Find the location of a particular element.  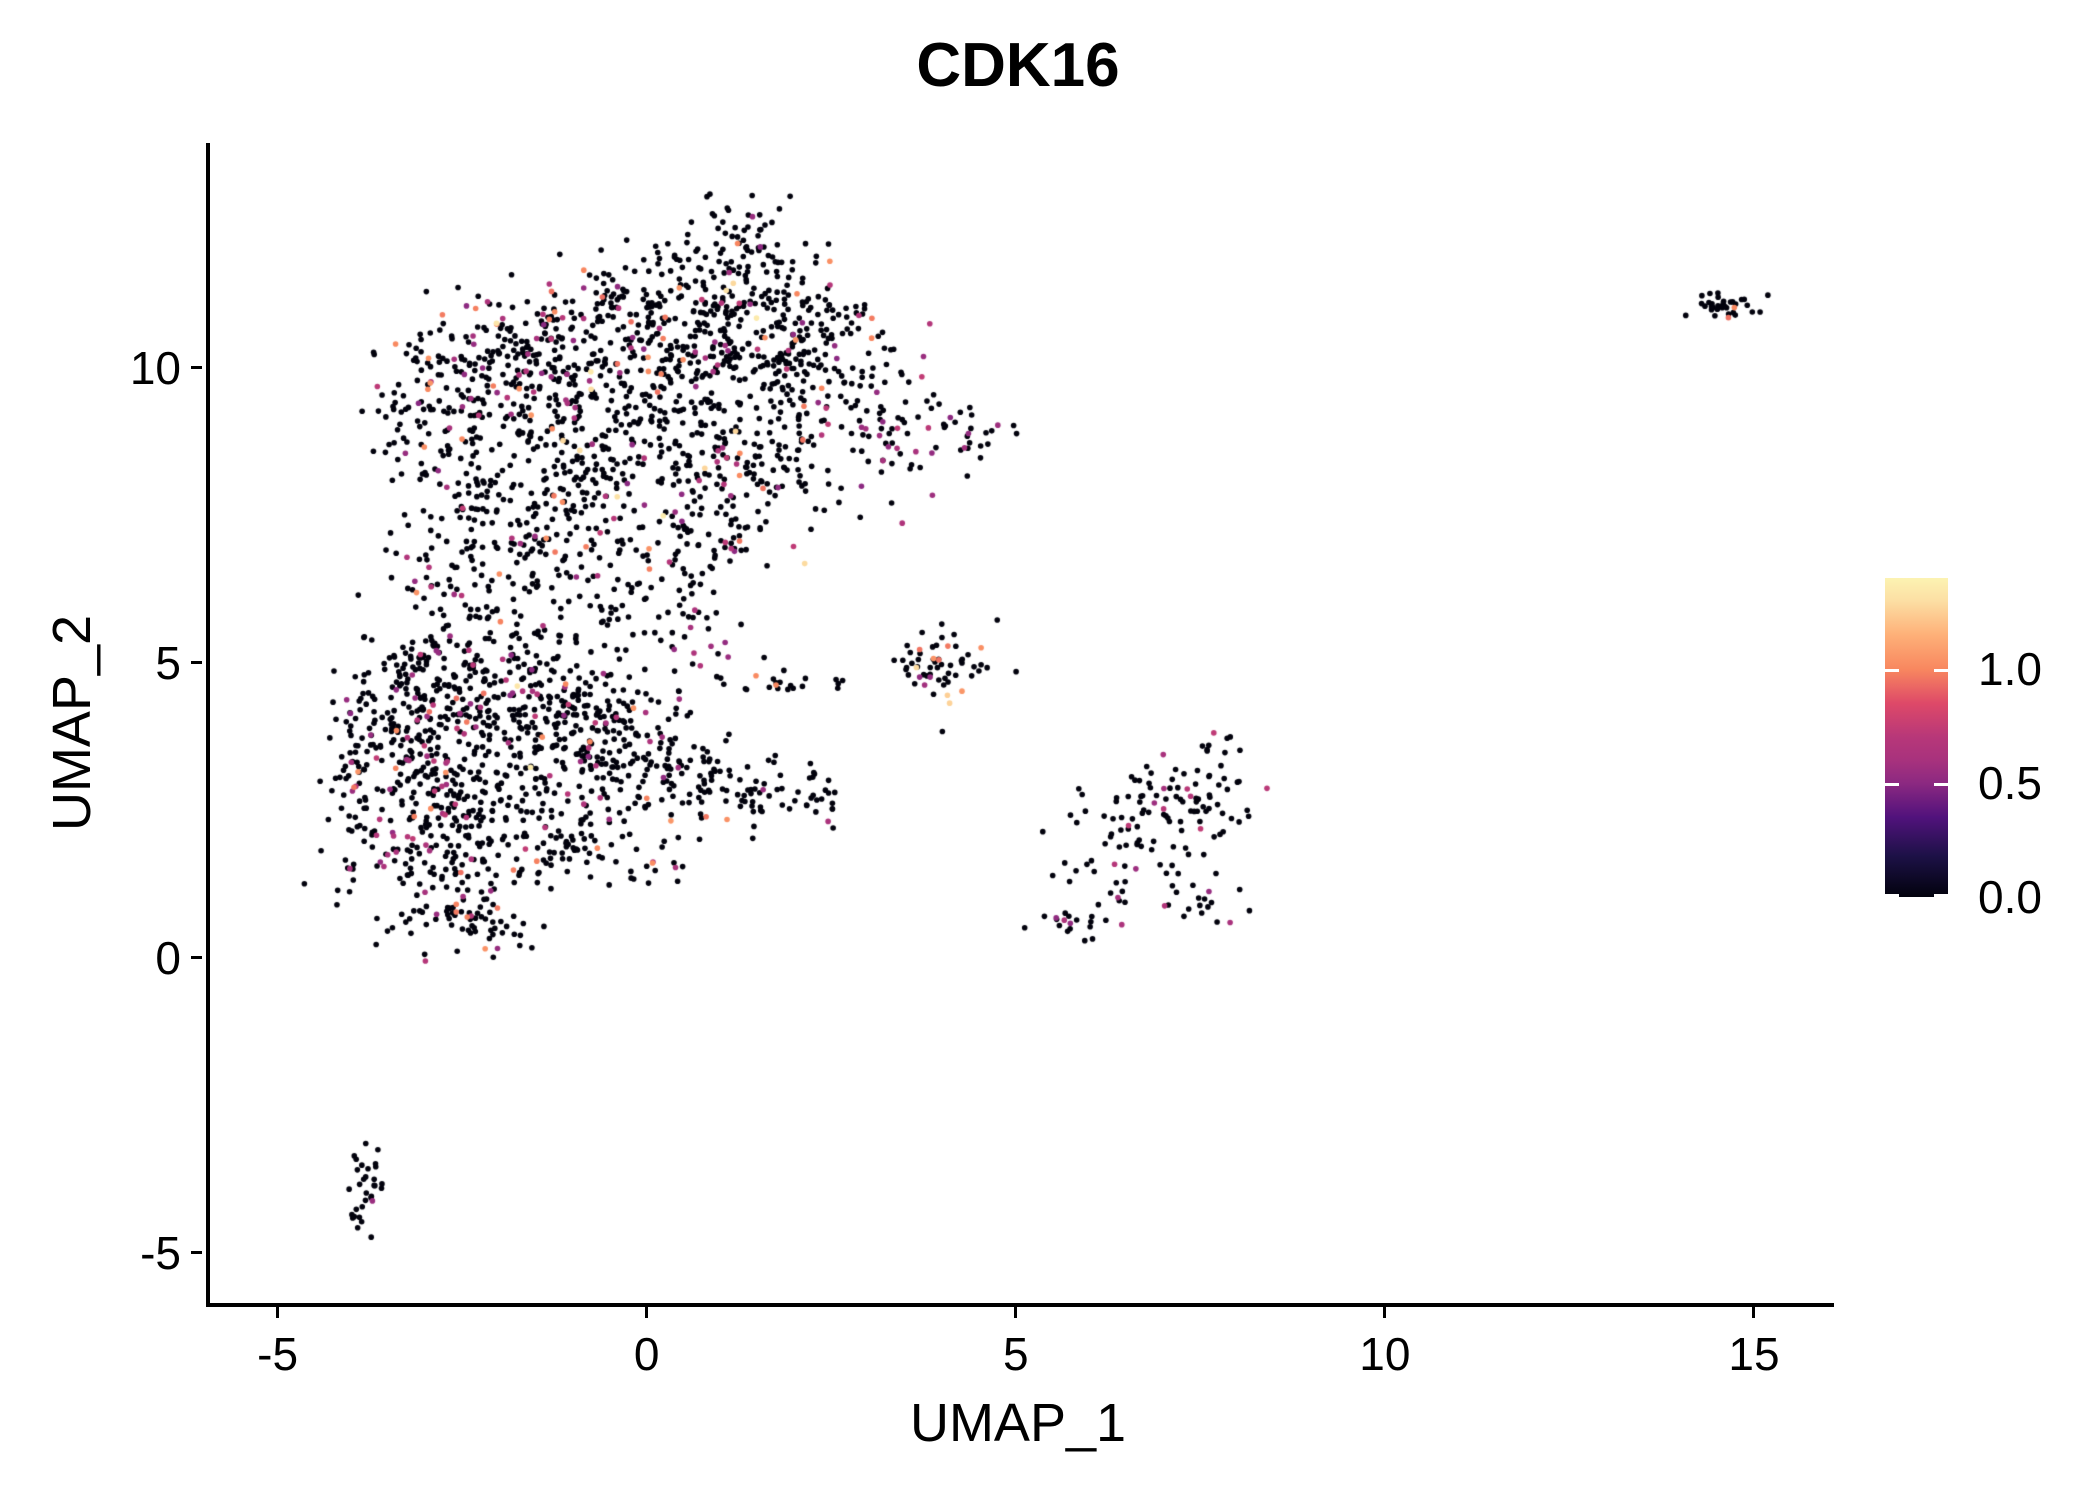

y-tick-label: 10 is located at coordinates (155, 367).